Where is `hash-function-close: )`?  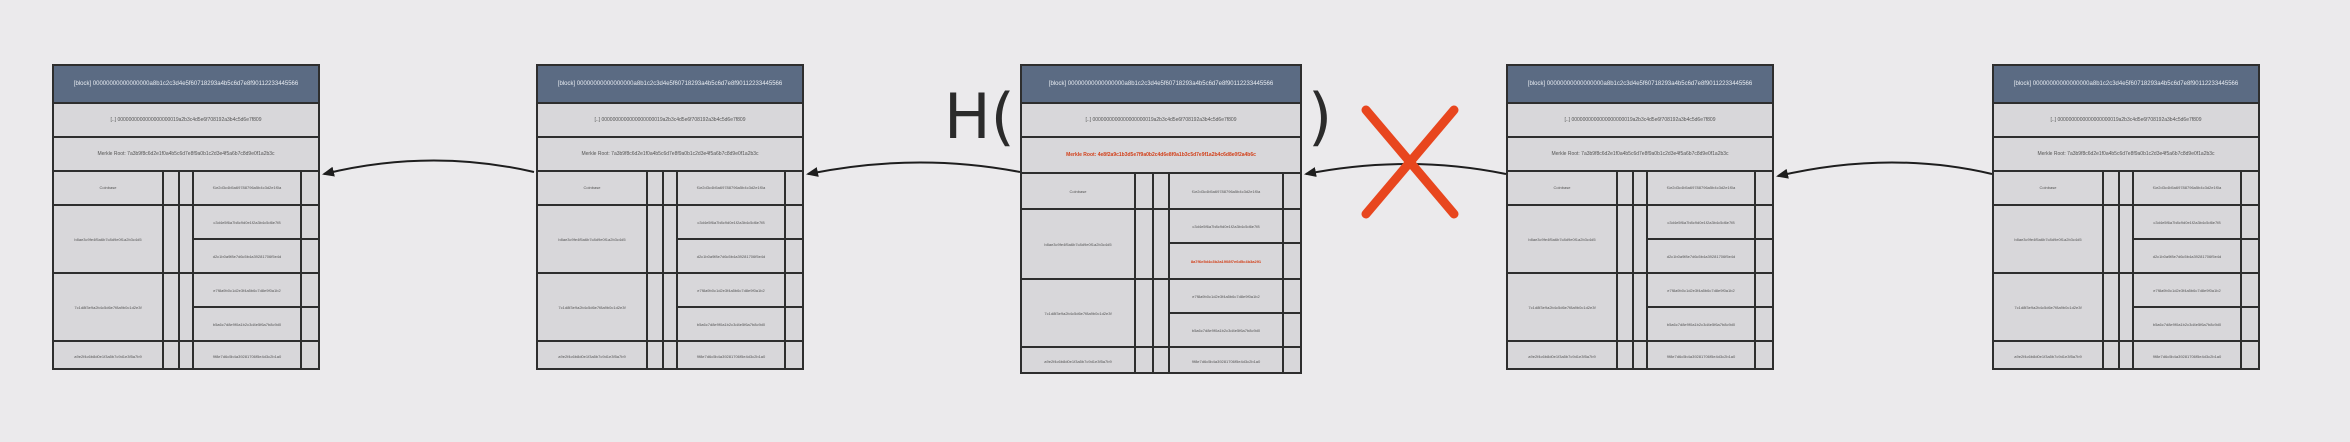 hash-function-close: ) is located at coordinates (1320, 116).